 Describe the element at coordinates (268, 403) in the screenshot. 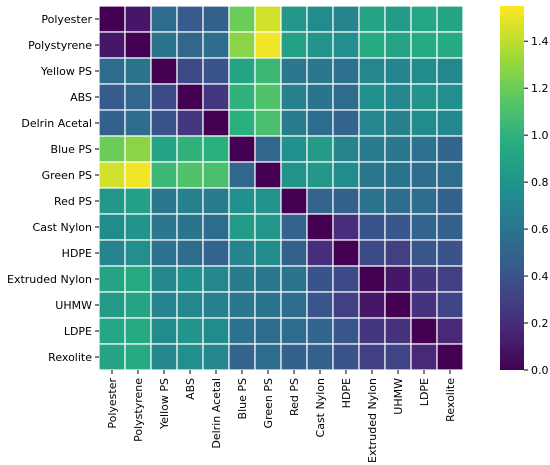

I see `col-tick-label: Green PS` at that location.